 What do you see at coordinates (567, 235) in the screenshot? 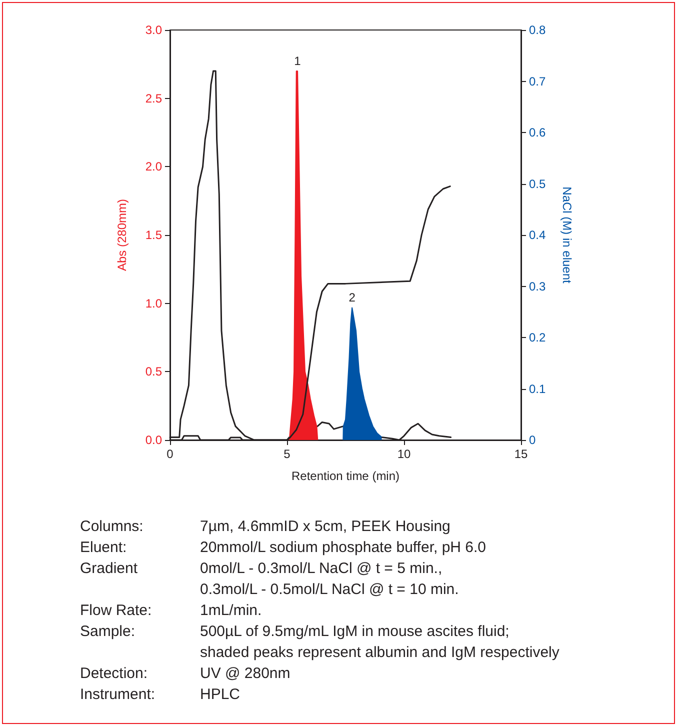
I see `y2-axis-title: NaCl (M) in eluent` at bounding box center [567, 235].